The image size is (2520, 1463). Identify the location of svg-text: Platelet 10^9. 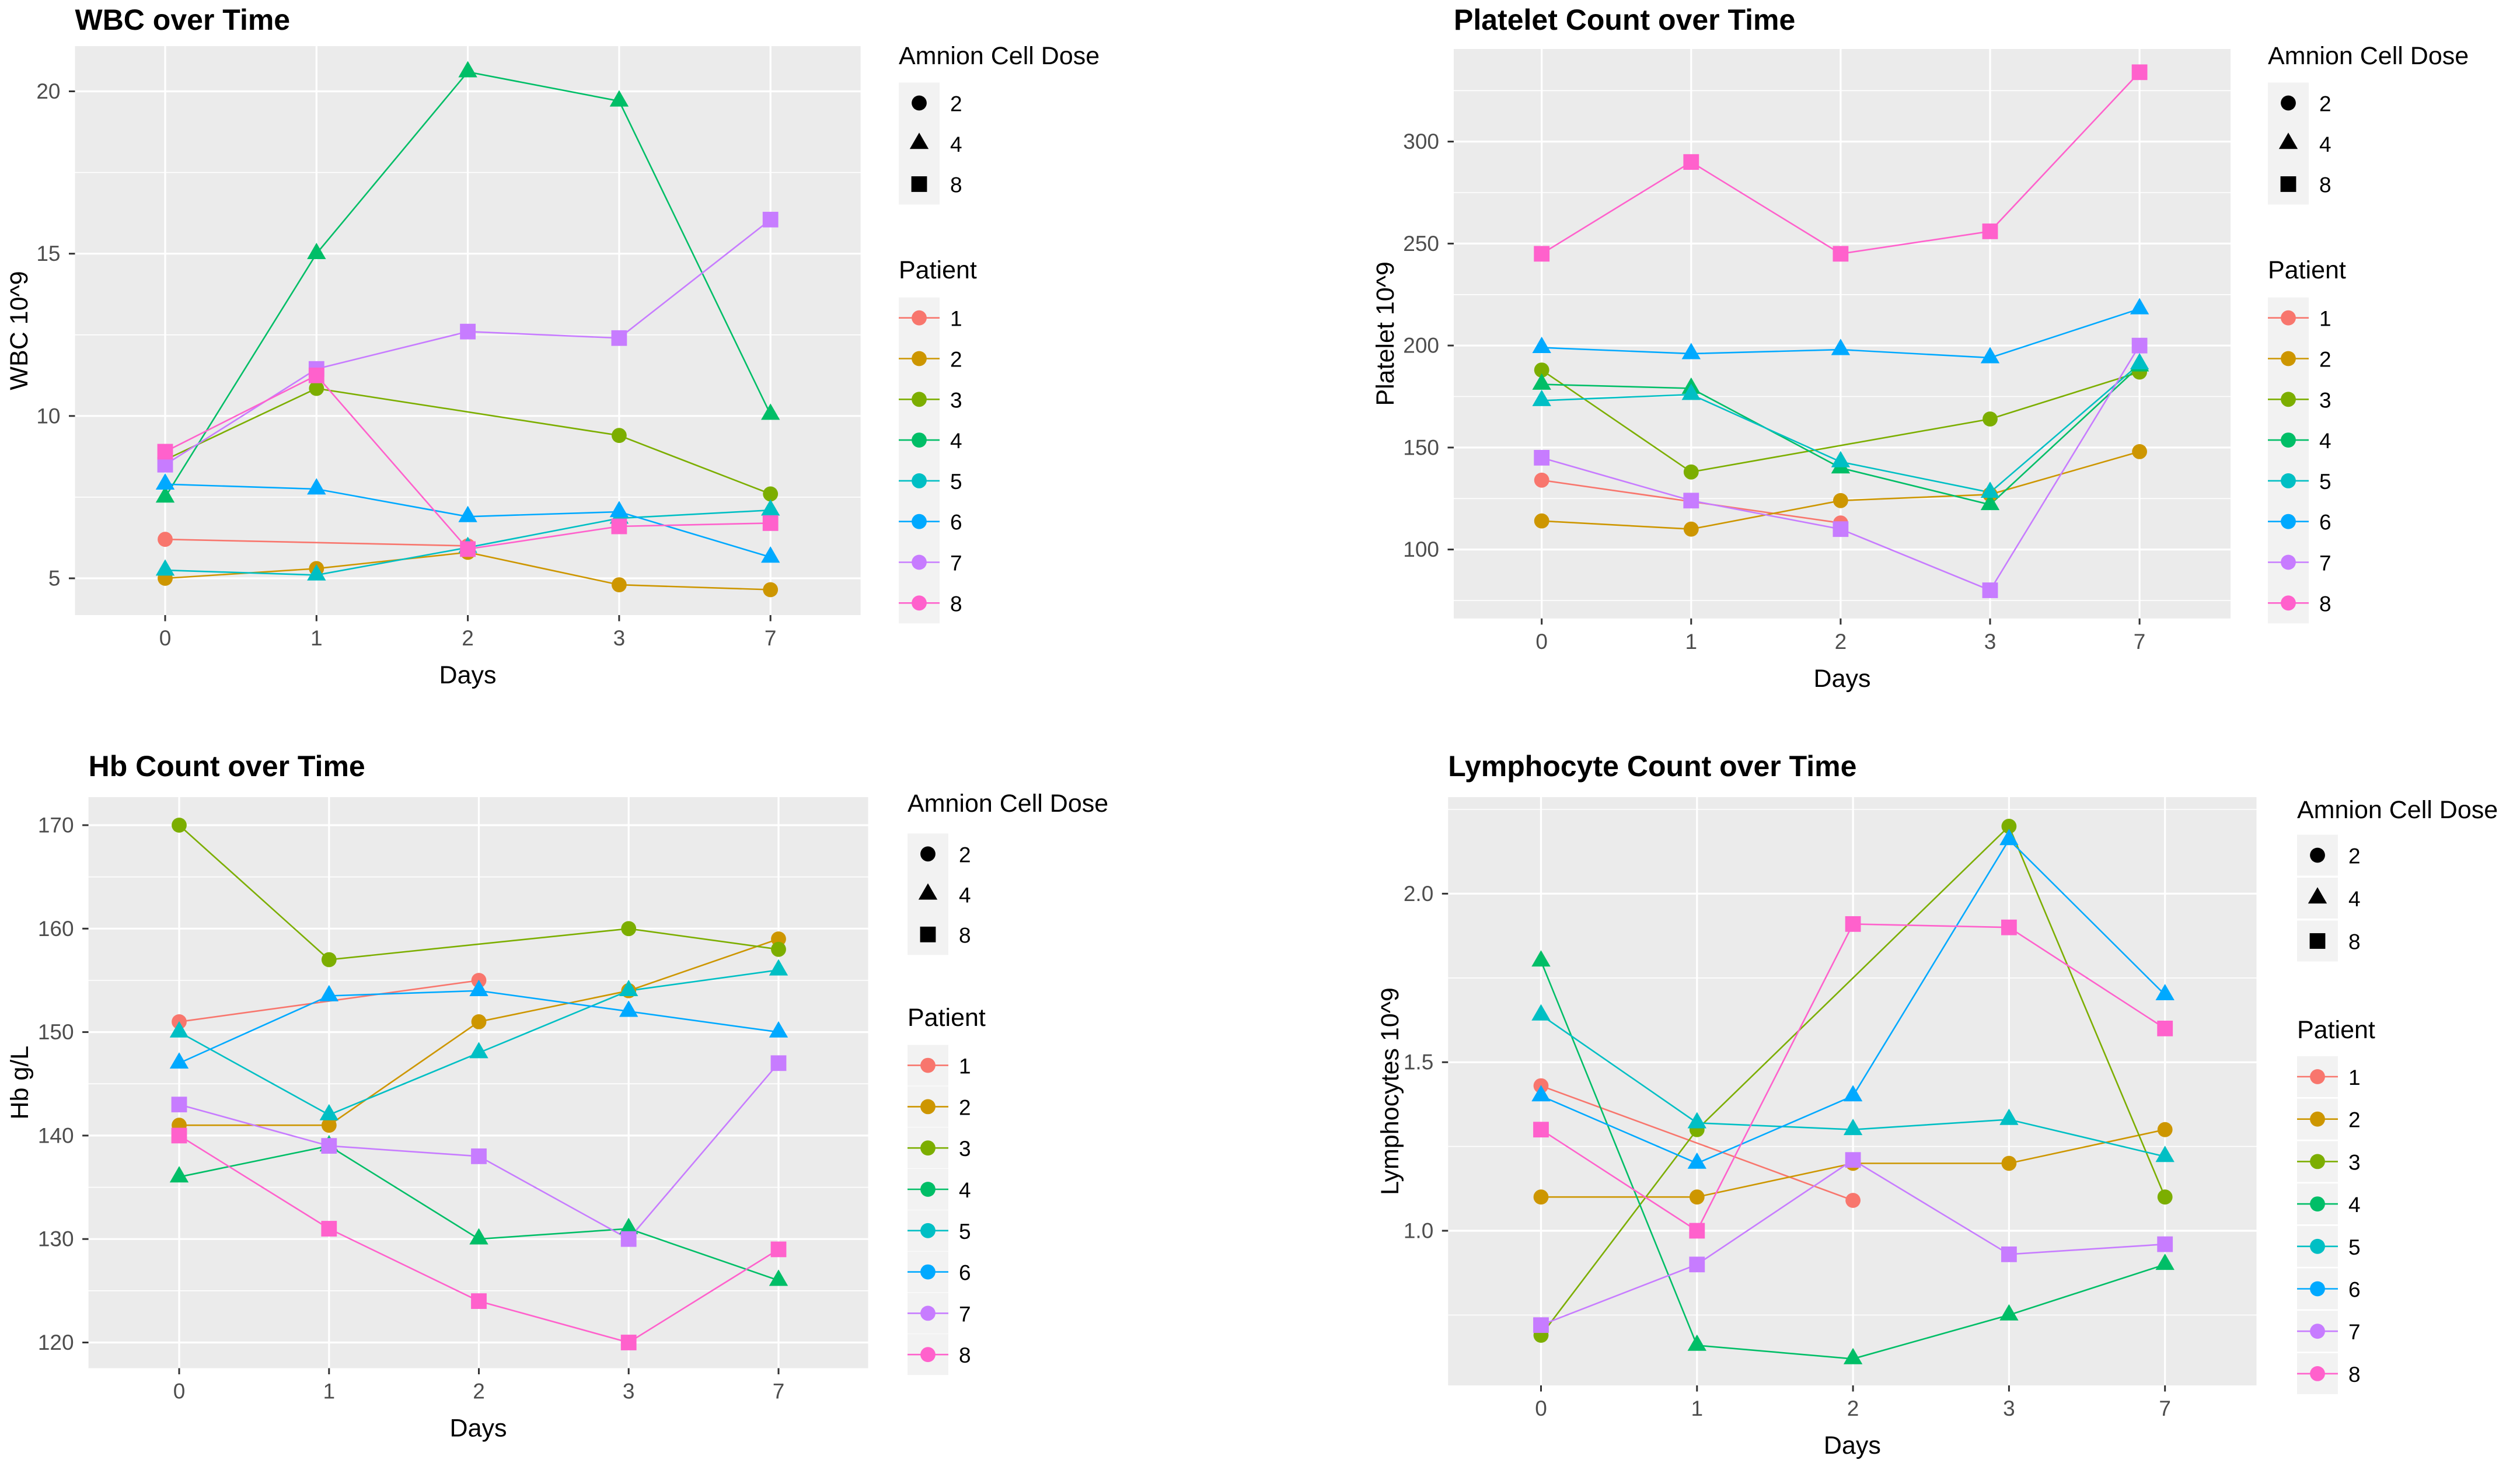
(1385, 333).